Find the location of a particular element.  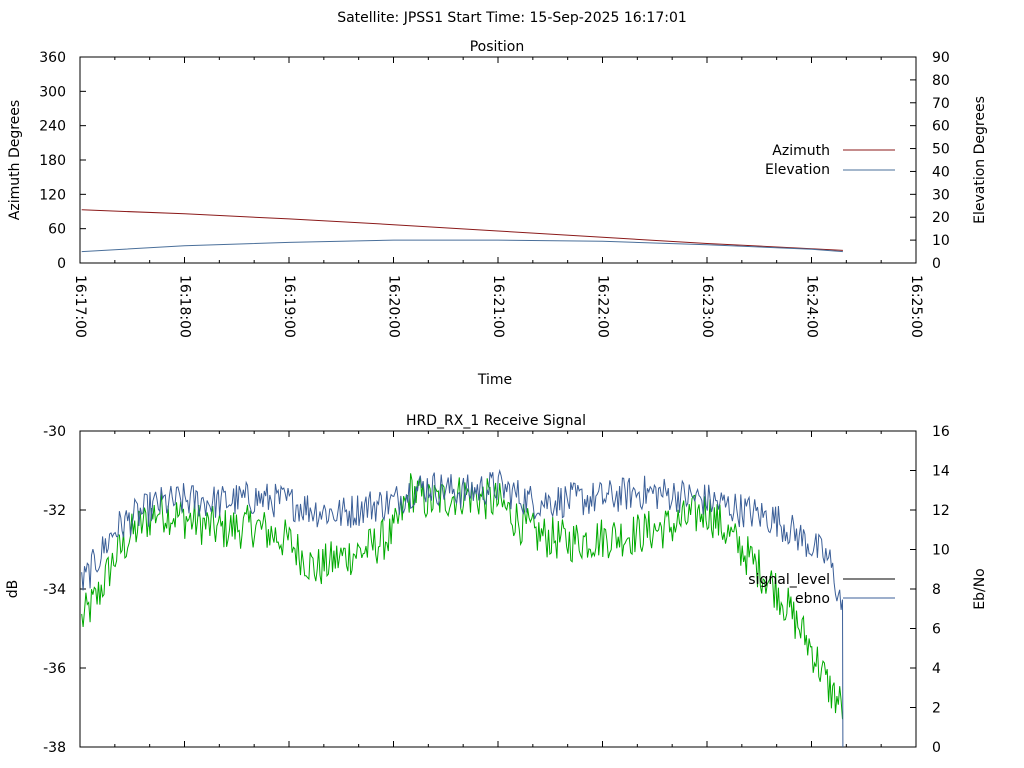

position-left-tick-label: 360 is located at coordinates (52, 58).